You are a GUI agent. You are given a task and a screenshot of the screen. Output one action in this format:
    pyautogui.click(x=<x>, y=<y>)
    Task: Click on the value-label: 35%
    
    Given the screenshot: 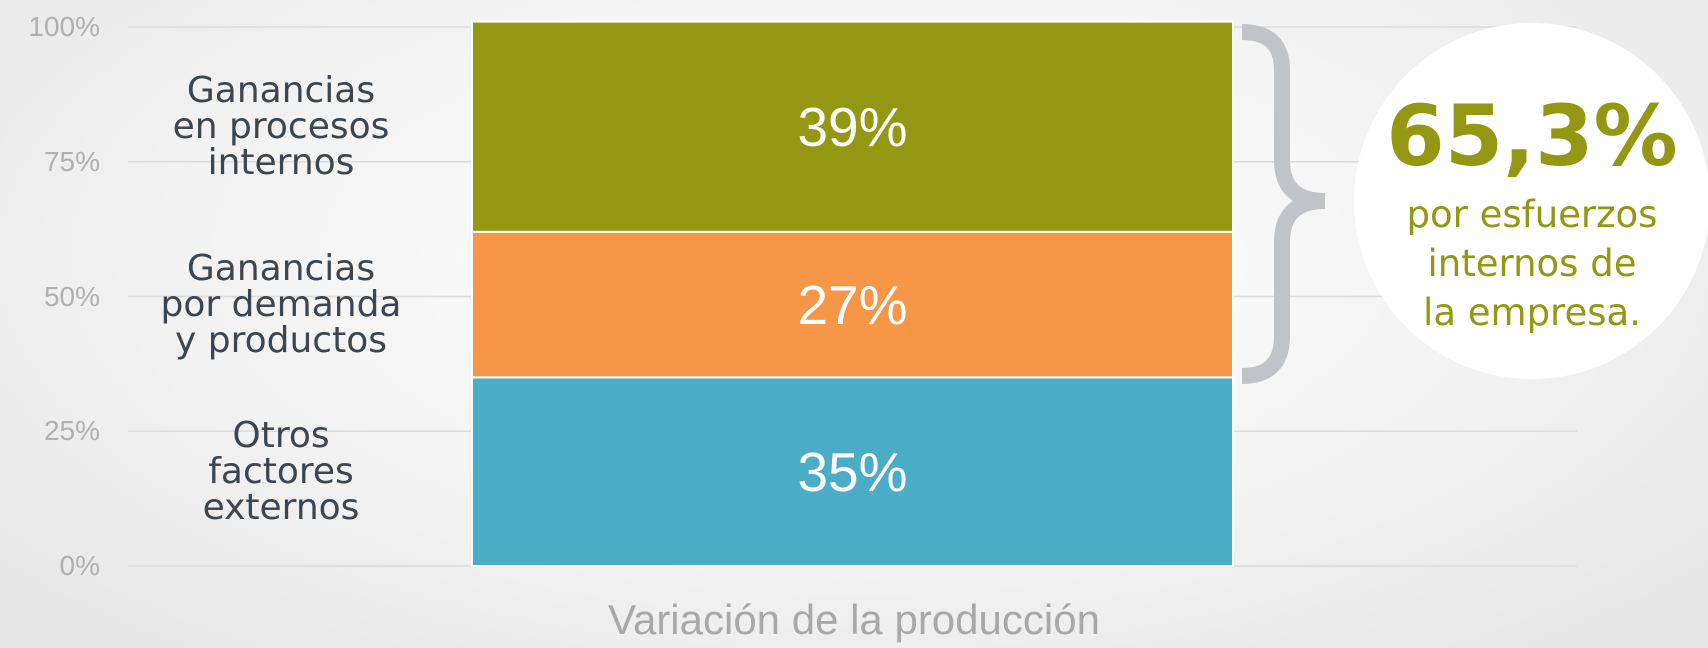 What is the action you would take?
    pyautogui.click(x=852, y=471)
    